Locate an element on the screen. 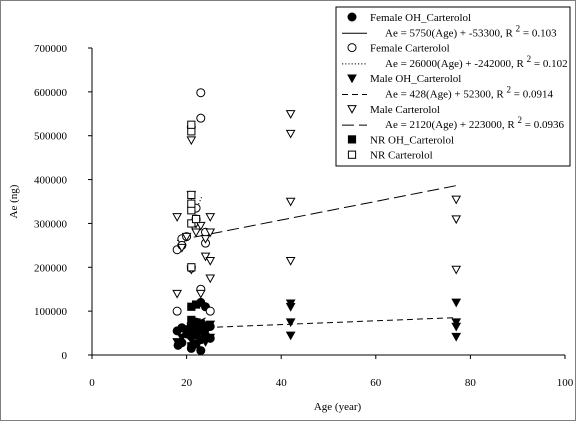 Image resolution: width=576 pixels, height=422 pixels. y-tick-label: 600000 is located at coordinates (51, 93).